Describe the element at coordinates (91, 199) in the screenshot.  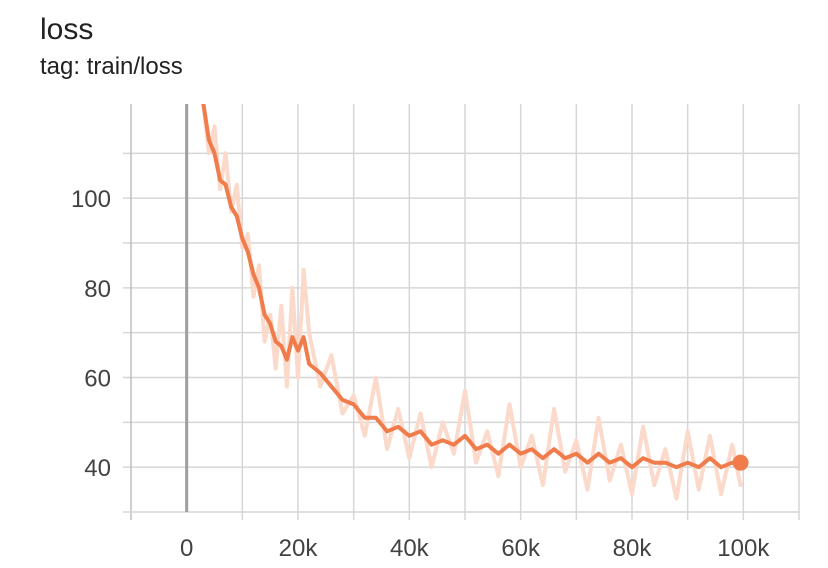
I see `y-tick-label: 100` at that location.